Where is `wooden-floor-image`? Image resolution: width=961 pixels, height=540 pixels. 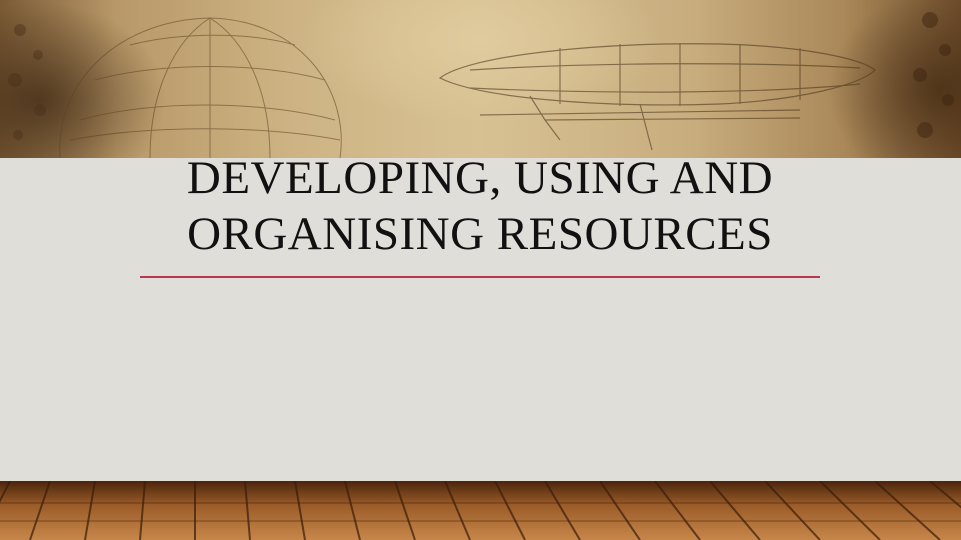 wooden-floor-image is located at coordinates (480, 510).